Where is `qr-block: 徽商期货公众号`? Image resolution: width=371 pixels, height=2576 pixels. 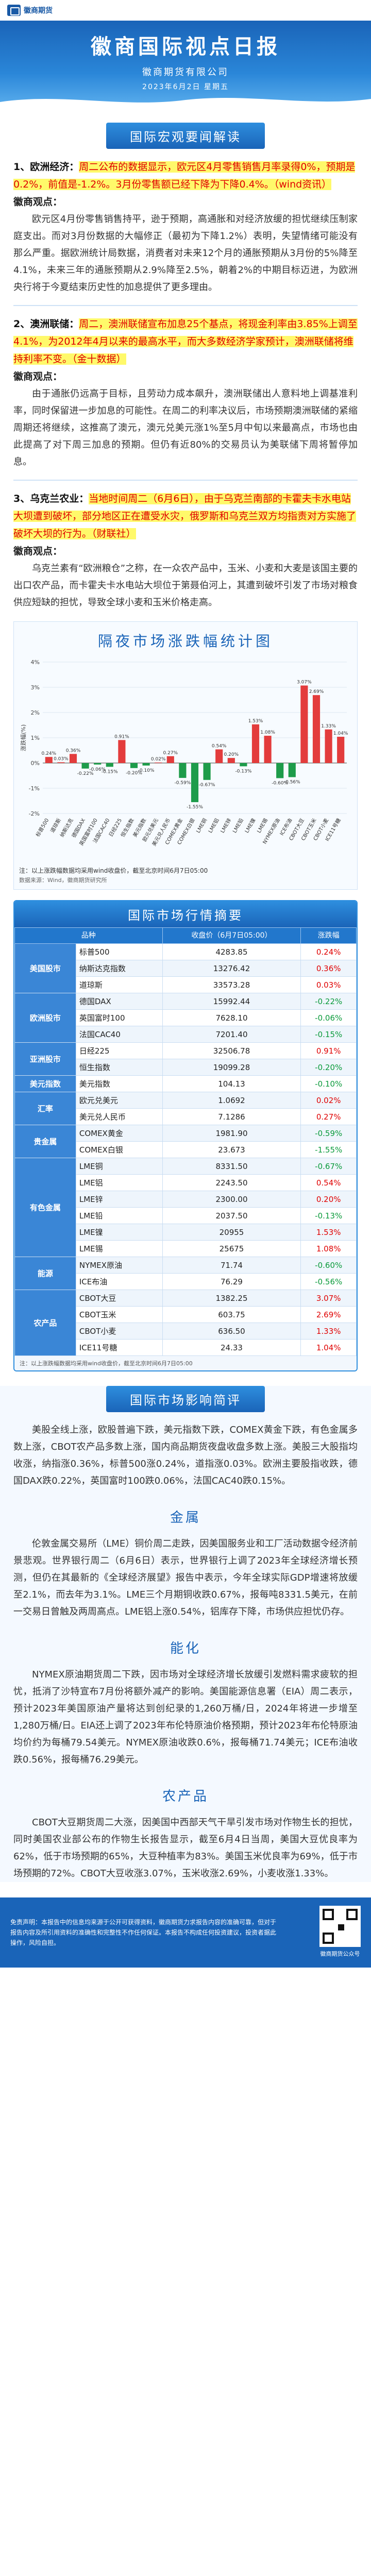
qr-block: 徽商期货公众号 is located at coordinates (340, 1932).